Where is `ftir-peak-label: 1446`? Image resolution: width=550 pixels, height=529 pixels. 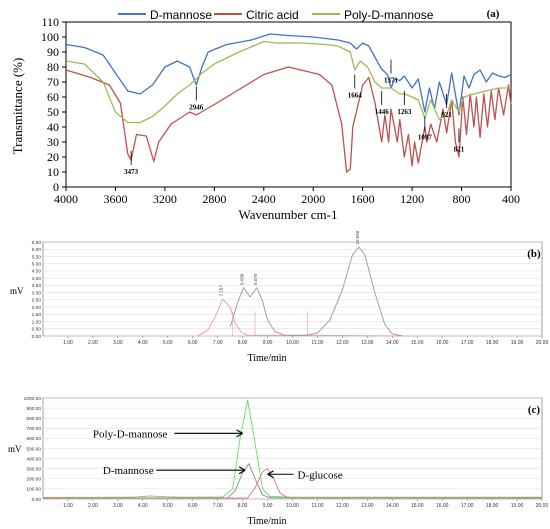 ftir-peak-label: 1446 is located at coordinates (382, 112).